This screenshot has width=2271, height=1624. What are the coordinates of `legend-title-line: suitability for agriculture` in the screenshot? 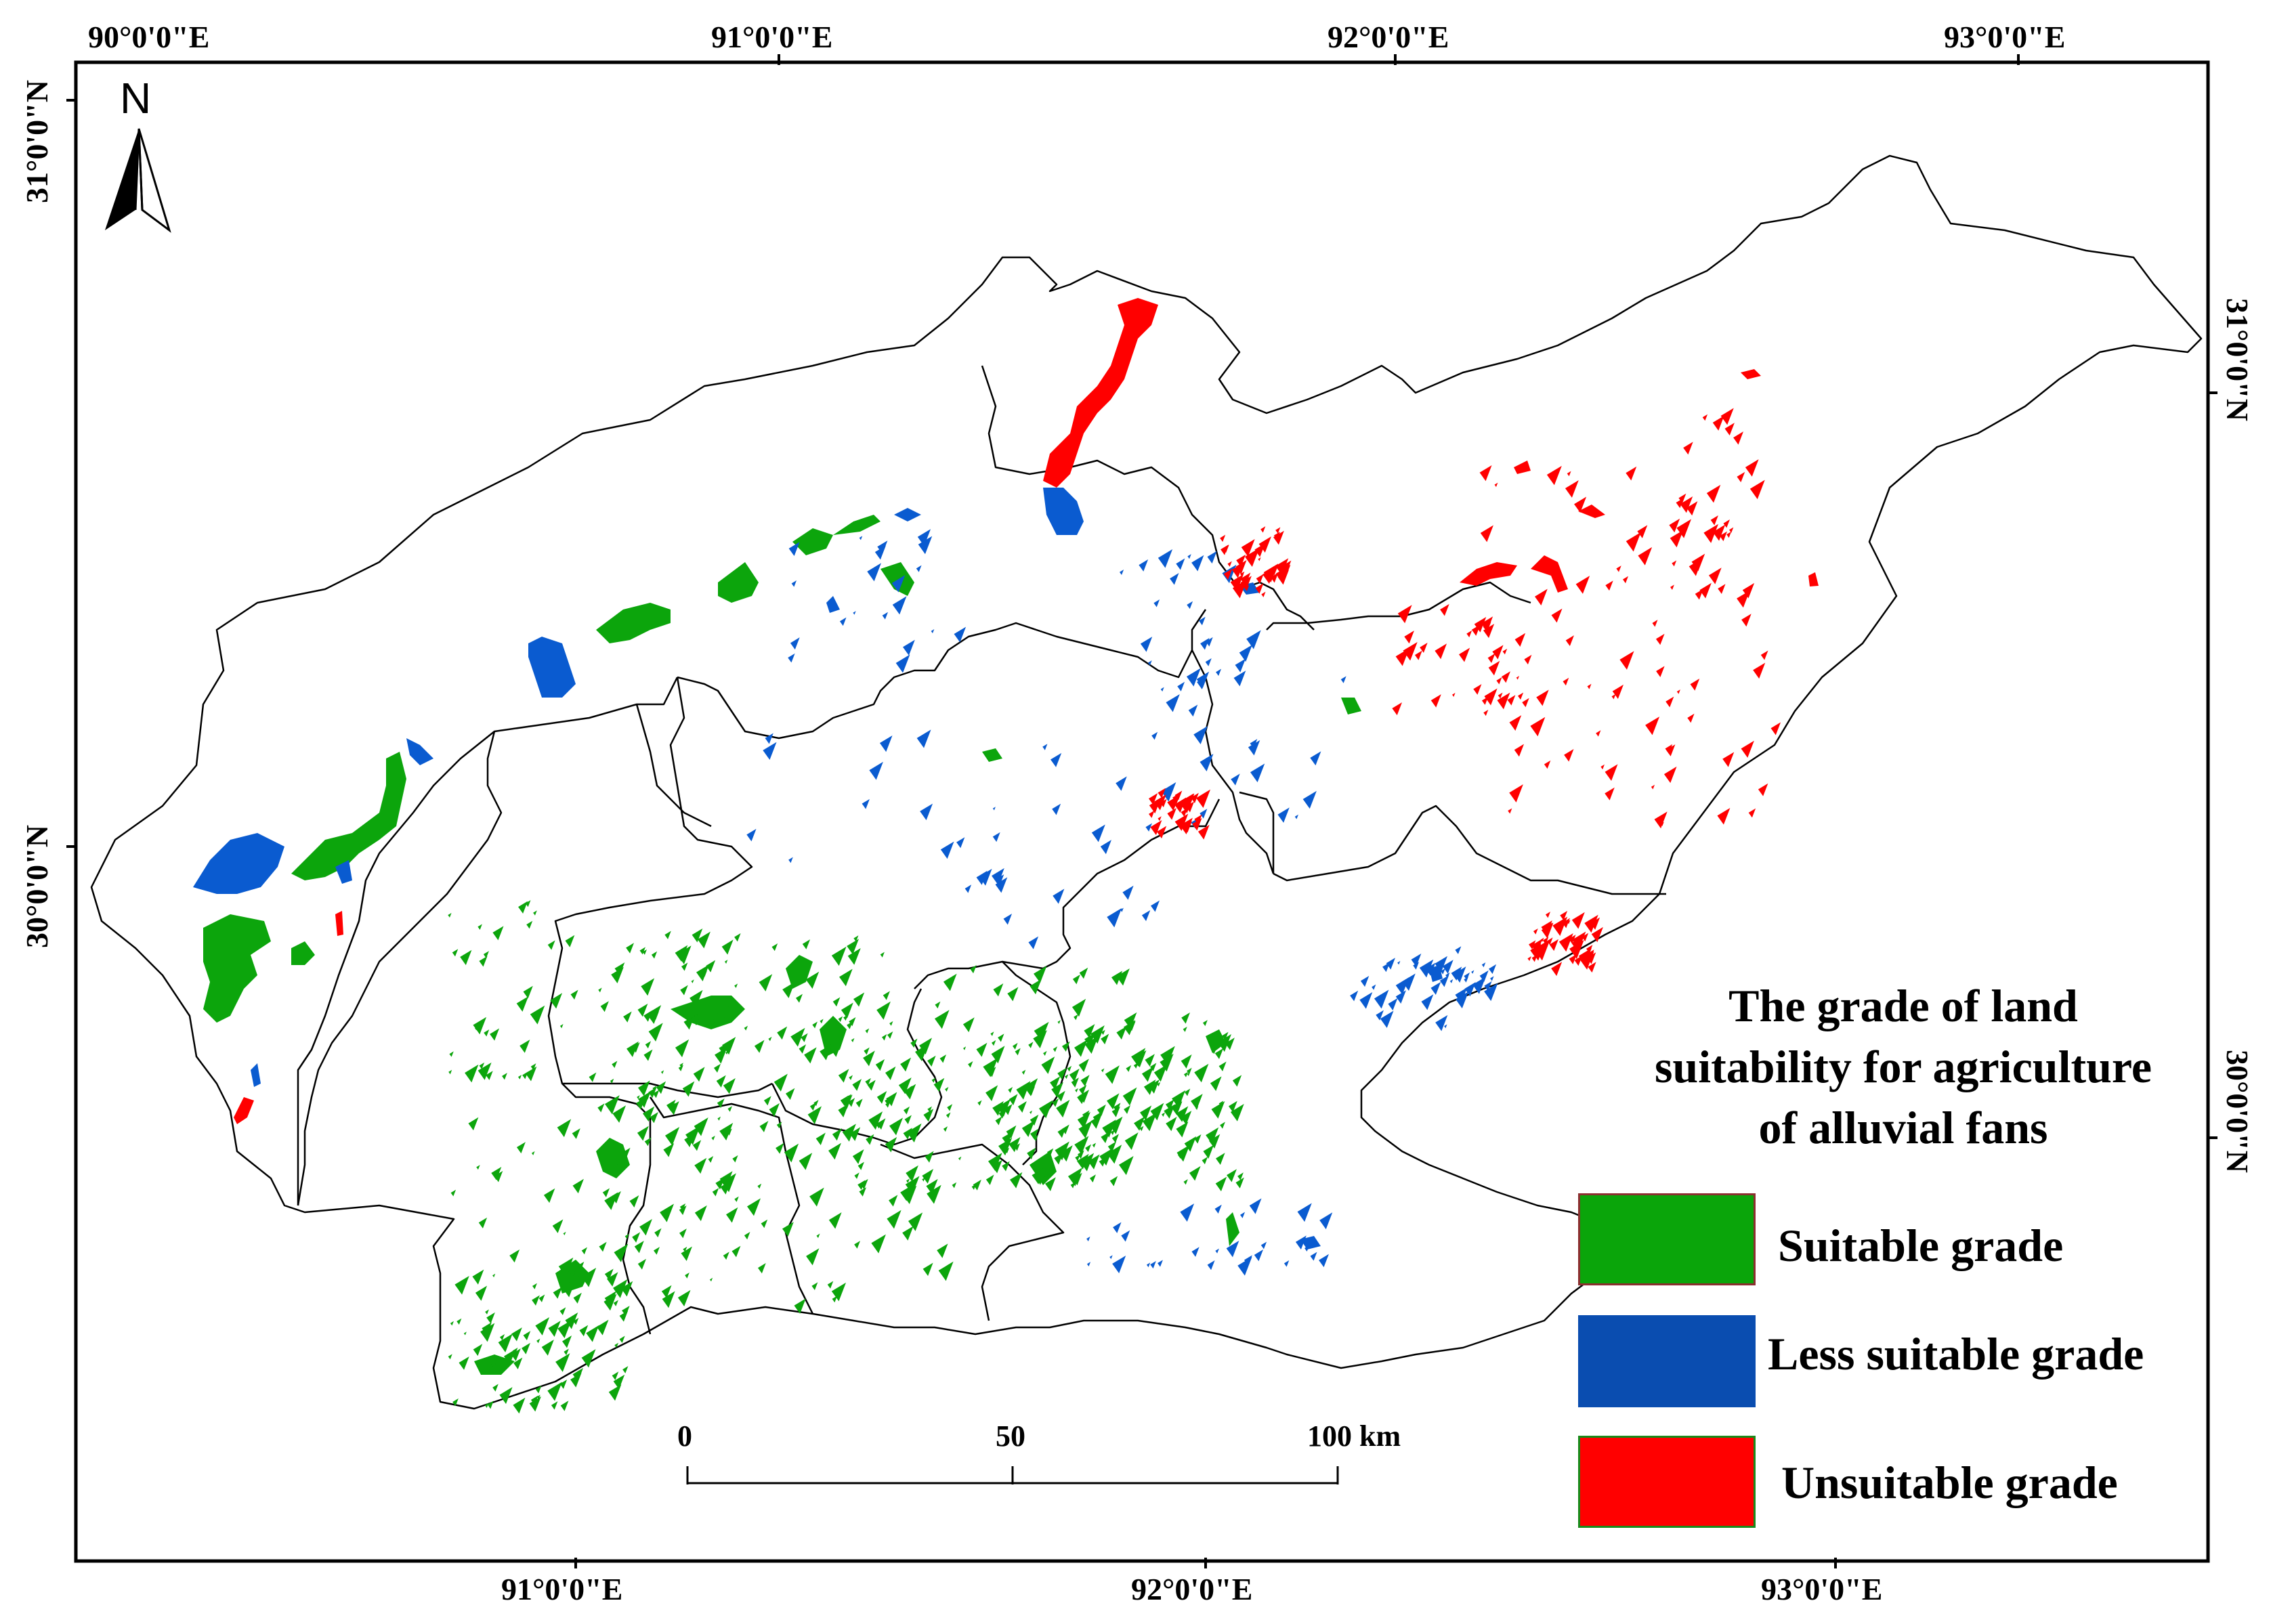 It's located at (1903, 1066).